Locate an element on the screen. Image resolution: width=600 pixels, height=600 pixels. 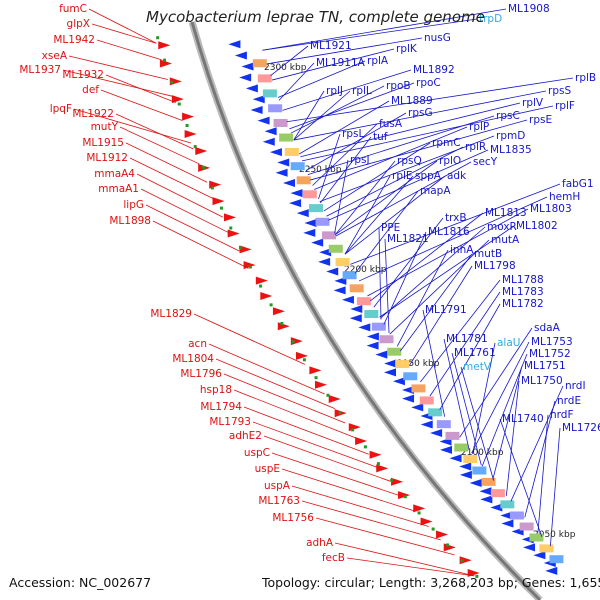
gene-label-adhA: adhA is located at coordinates (320, 543).